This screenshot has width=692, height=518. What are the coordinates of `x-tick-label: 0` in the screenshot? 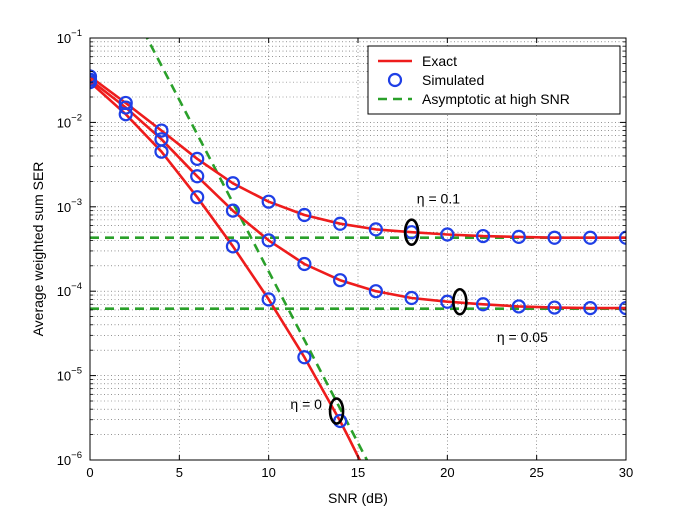 It's located at (89, 472).